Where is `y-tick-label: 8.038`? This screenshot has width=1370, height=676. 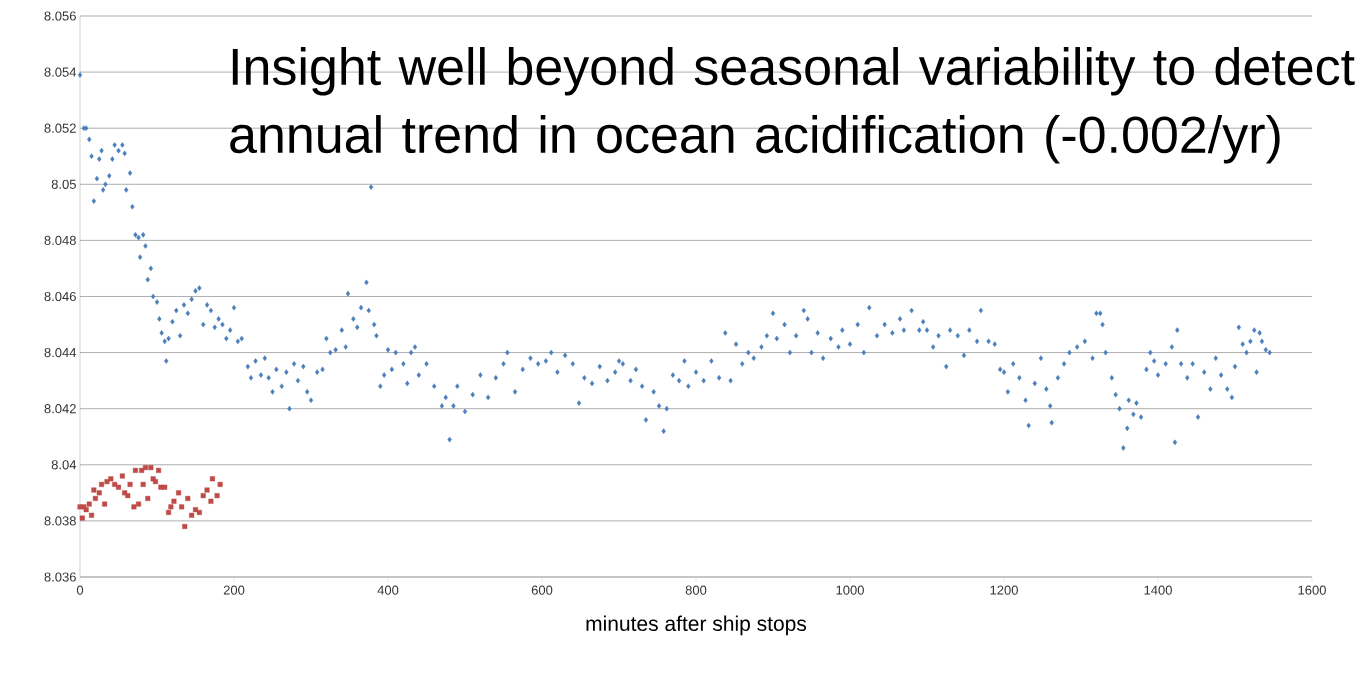 y-tick-label: 8.038 is located at coordinates (60, 521).